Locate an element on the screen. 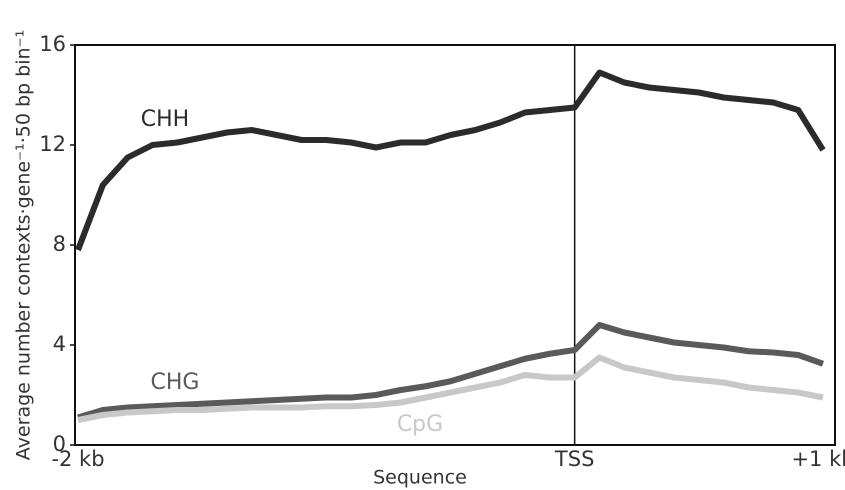  series-label: CHG is located at coordinates (175, 382).